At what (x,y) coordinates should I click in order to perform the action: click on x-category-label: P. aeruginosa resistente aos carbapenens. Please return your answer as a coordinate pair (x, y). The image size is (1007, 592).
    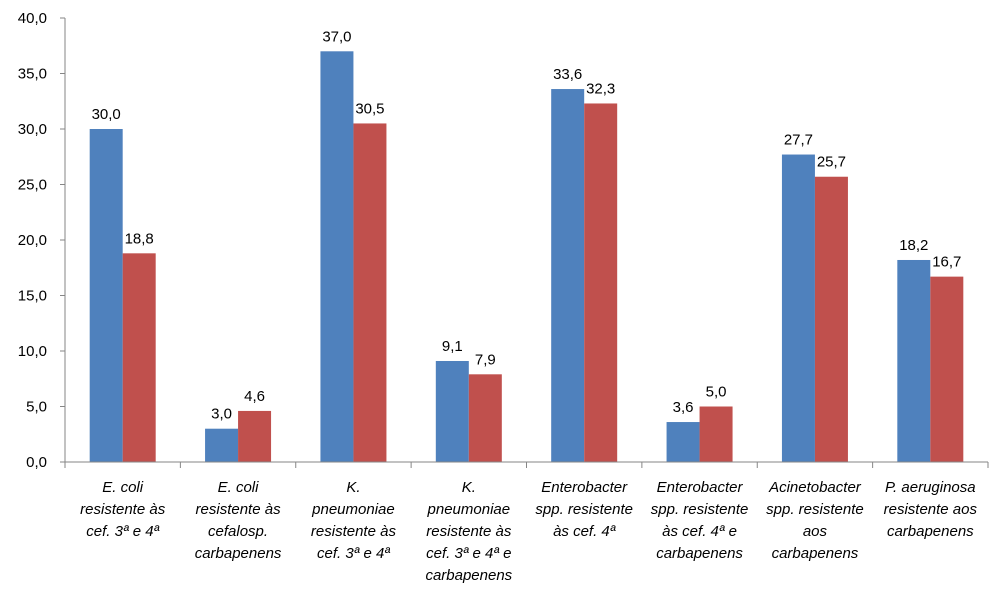
    Looking at the image, I should click on (931, 509).